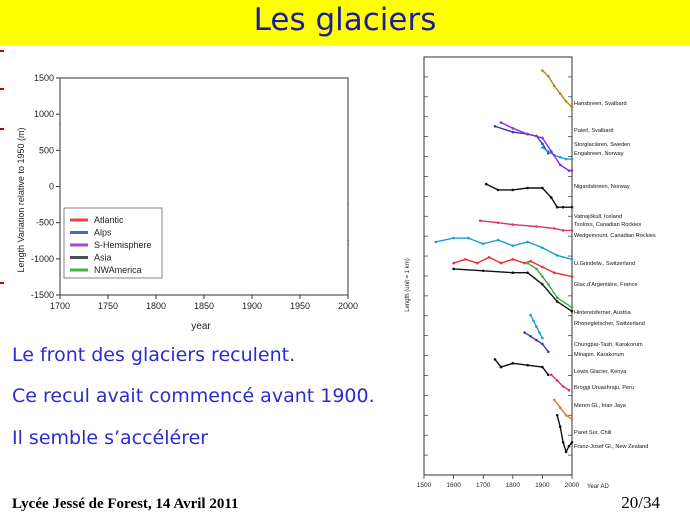 The width and height of the screenshot is (690, 517). Describe the element at coordinates (598, 217) in the screenshot. I see `glacier-label: Vatnajökull, Iceland` at that location.